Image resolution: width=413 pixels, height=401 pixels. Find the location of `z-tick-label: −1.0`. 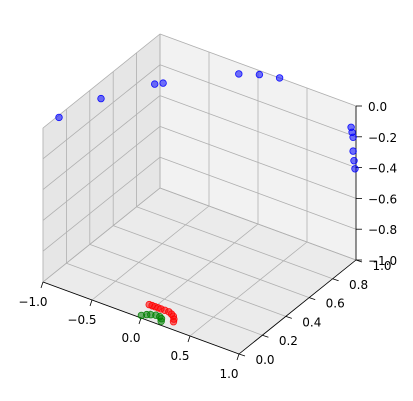

z-tick-label: −1.0 is located at coordinates (382, 261).